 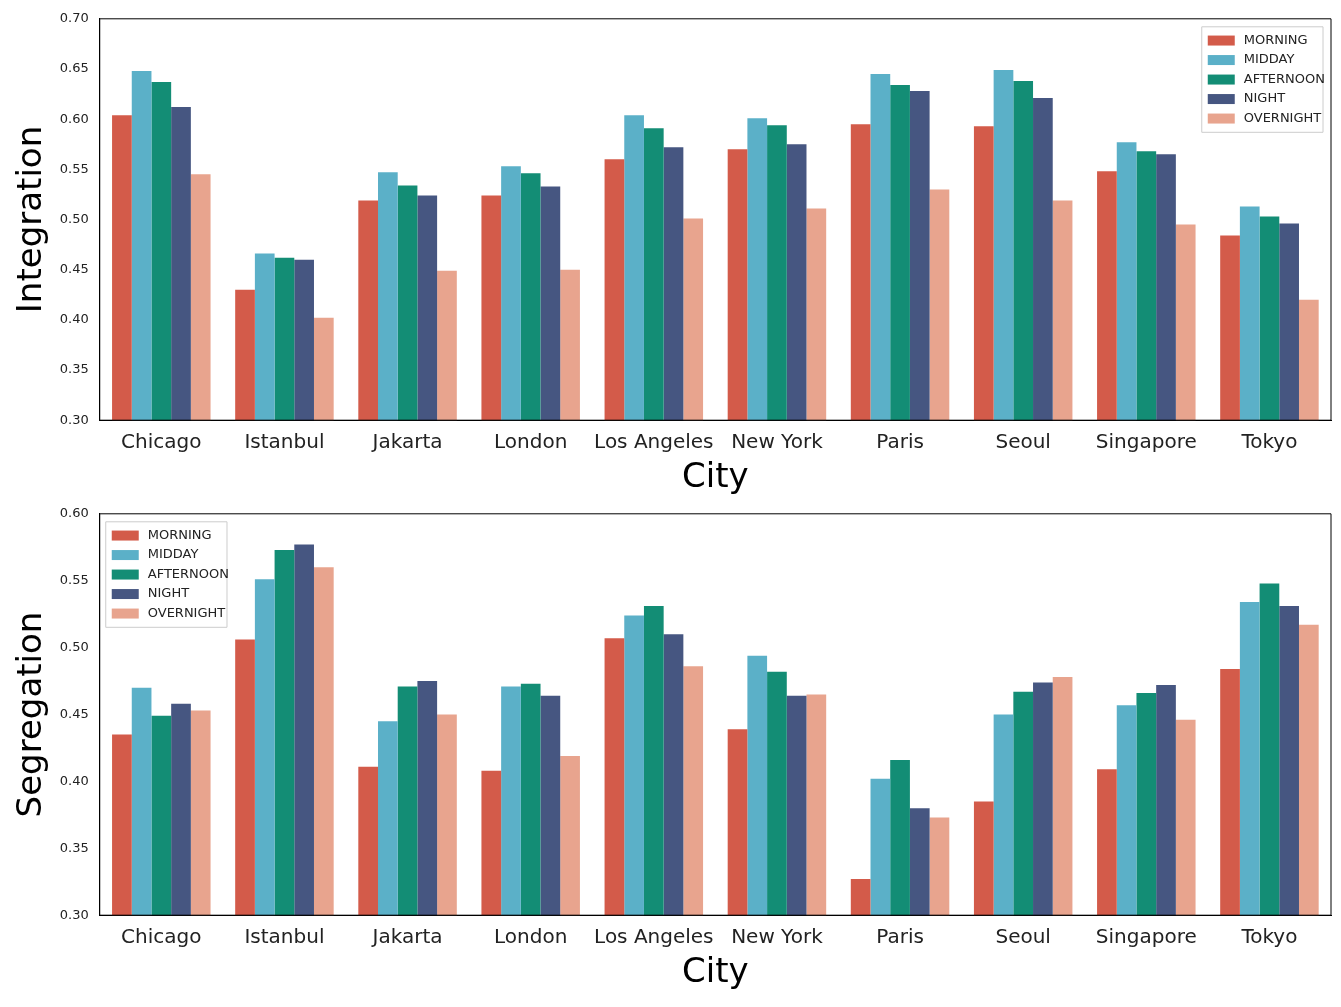 What do you see at coordinates (29, 714) in the screenshot?
I see `y-axis-title: Segregation` at bounding box center [29, 714].